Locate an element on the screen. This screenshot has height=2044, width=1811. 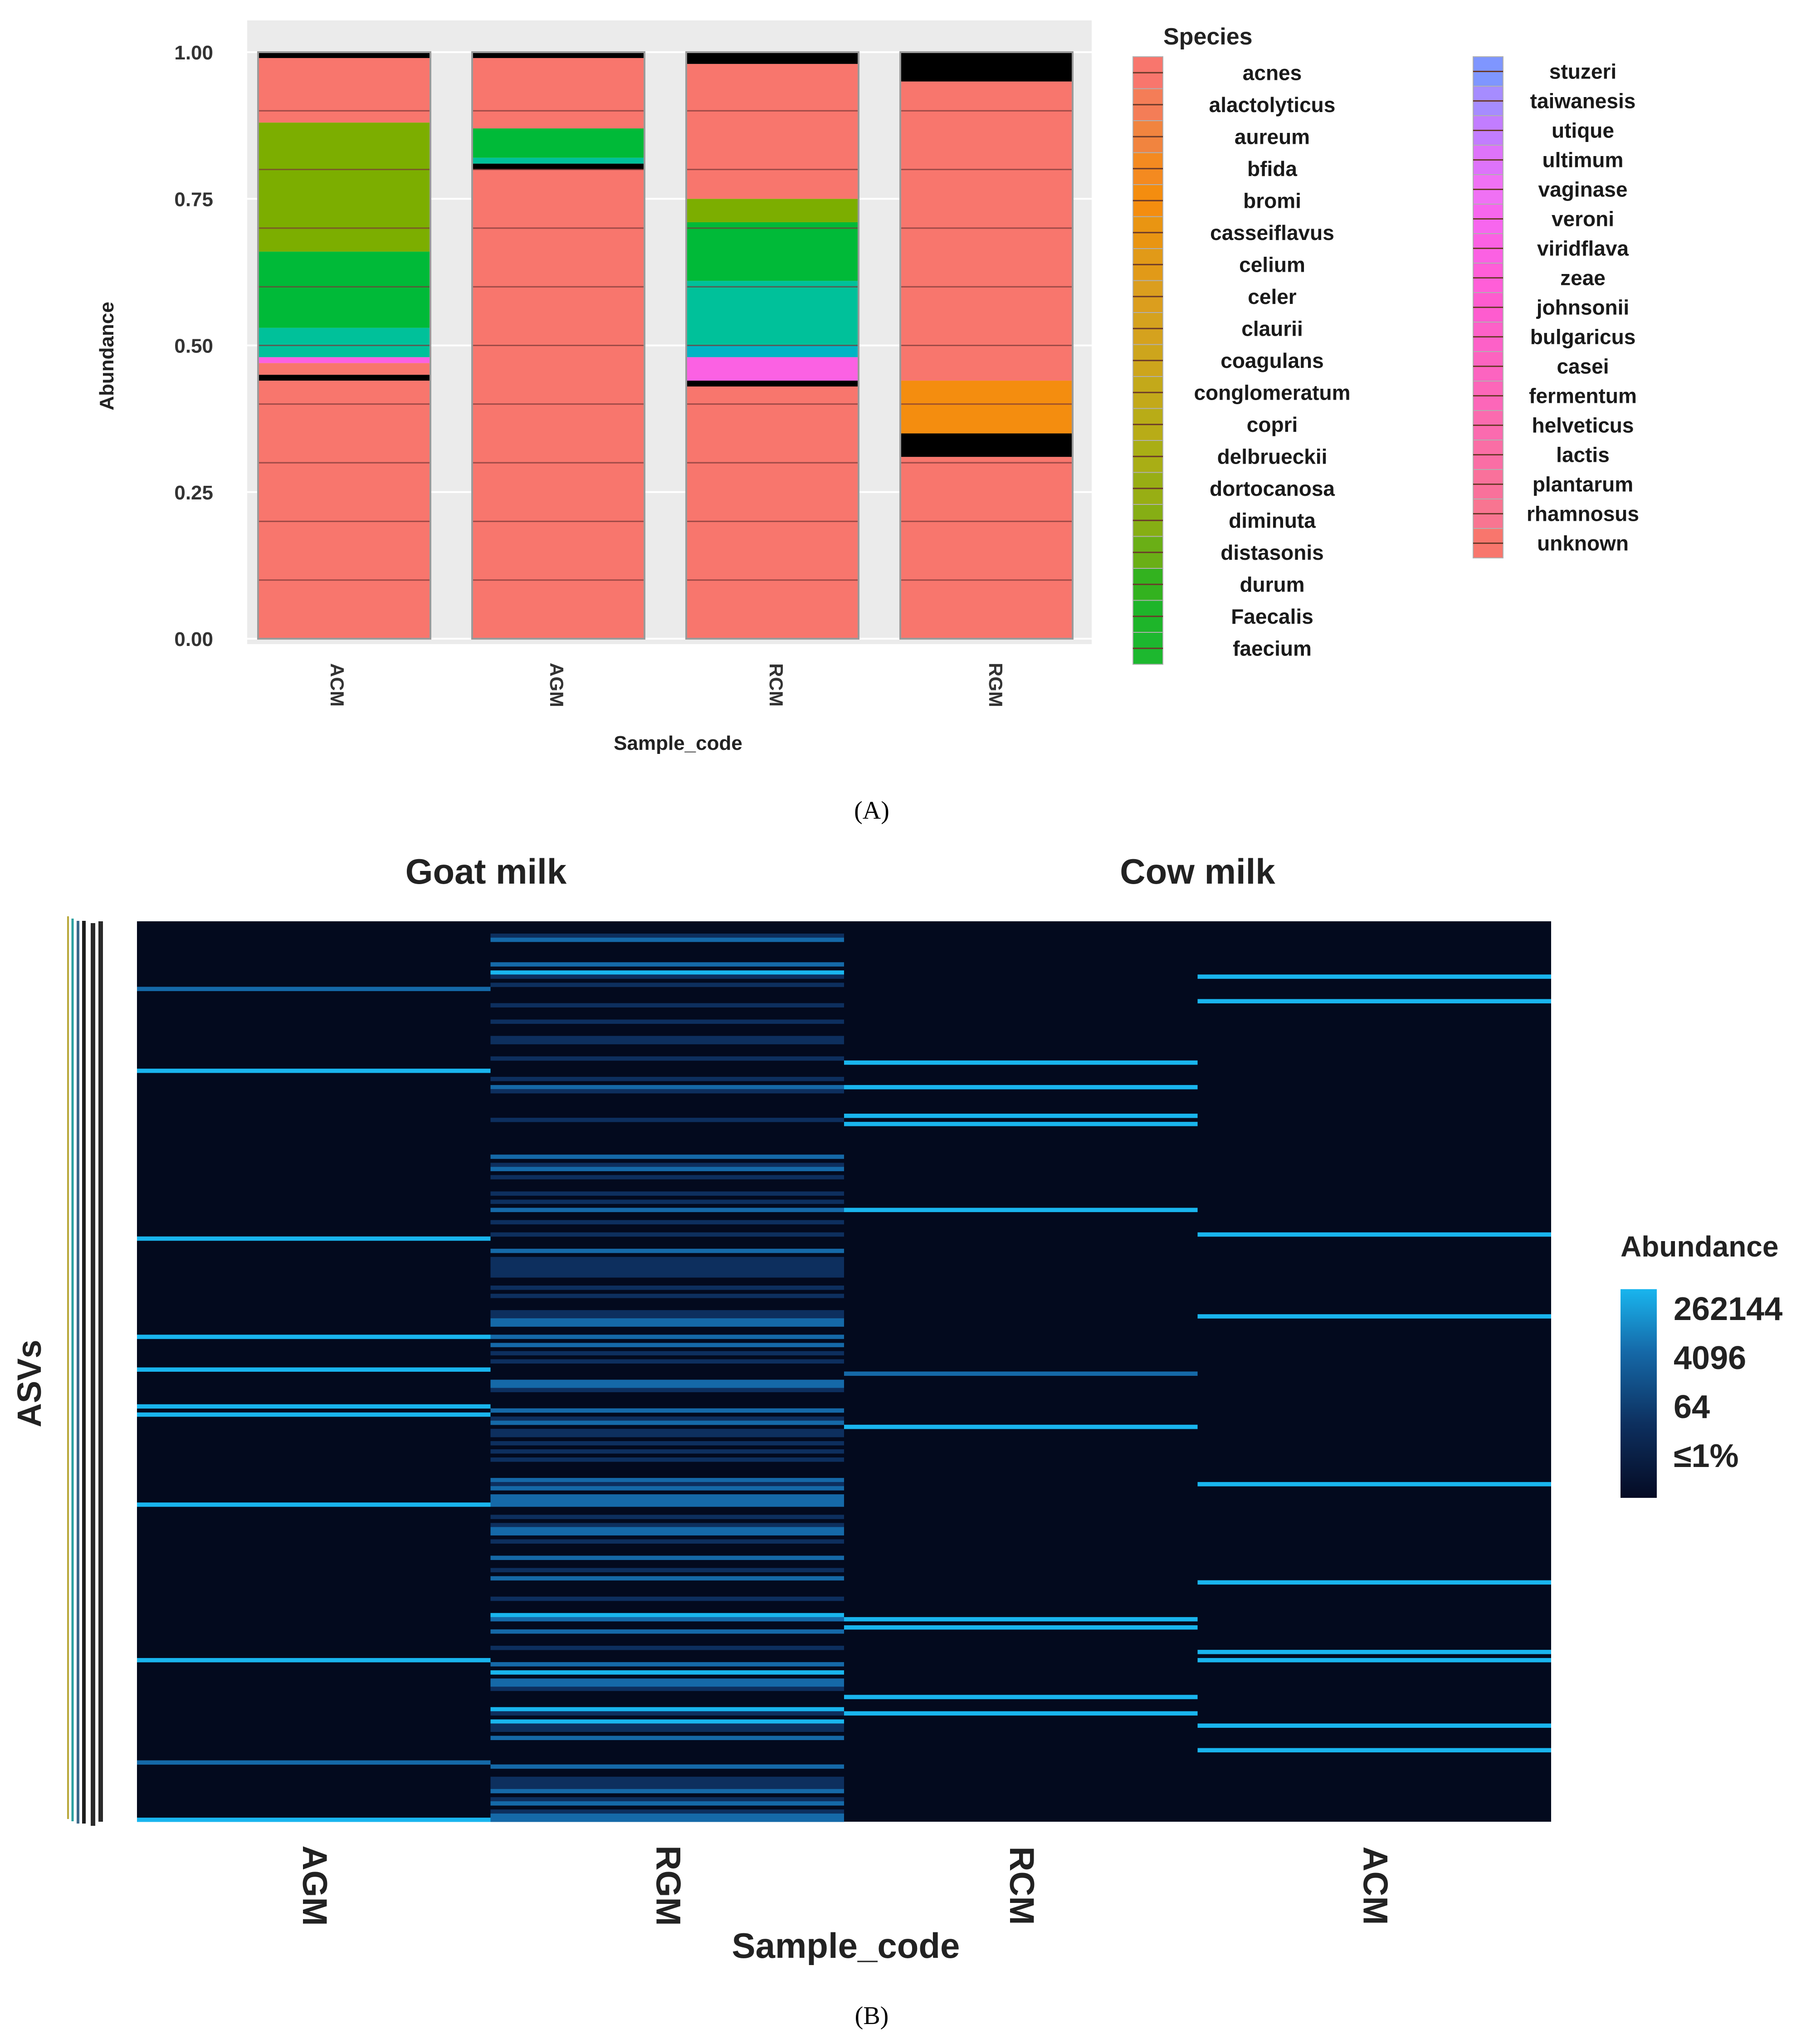
legend-label: casei is located at coordinates (1583, 366).